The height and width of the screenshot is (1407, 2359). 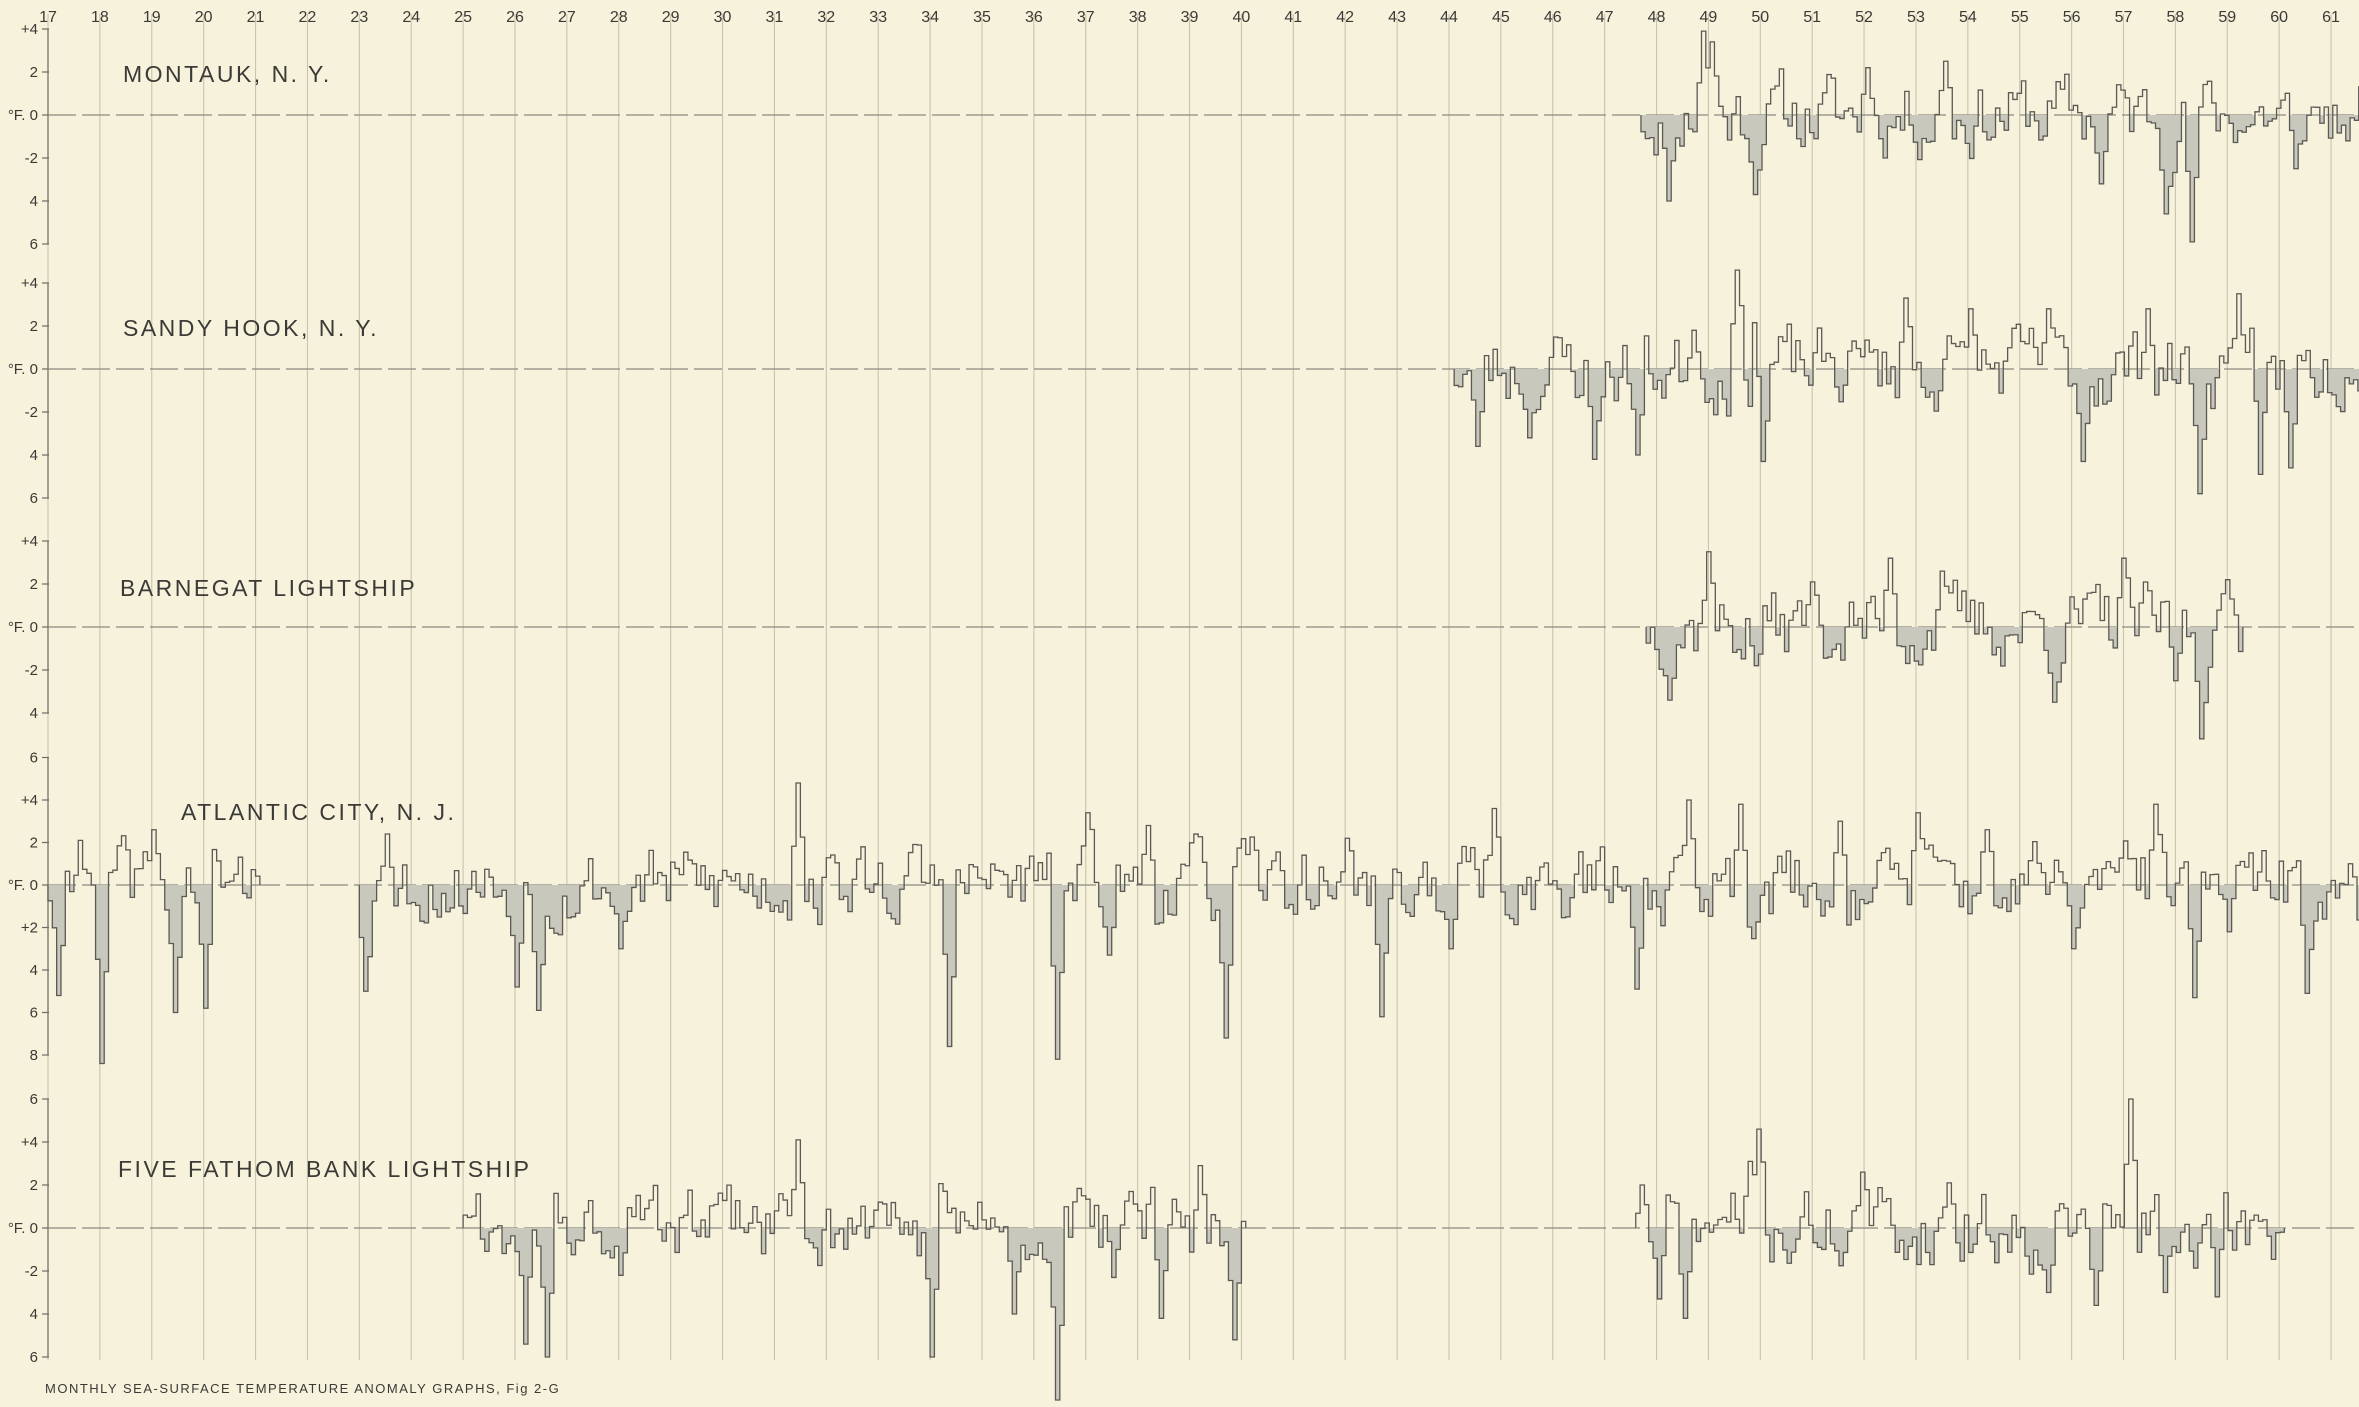 I want to click on year-tick-label: 45, so click(x=1501, y=17).